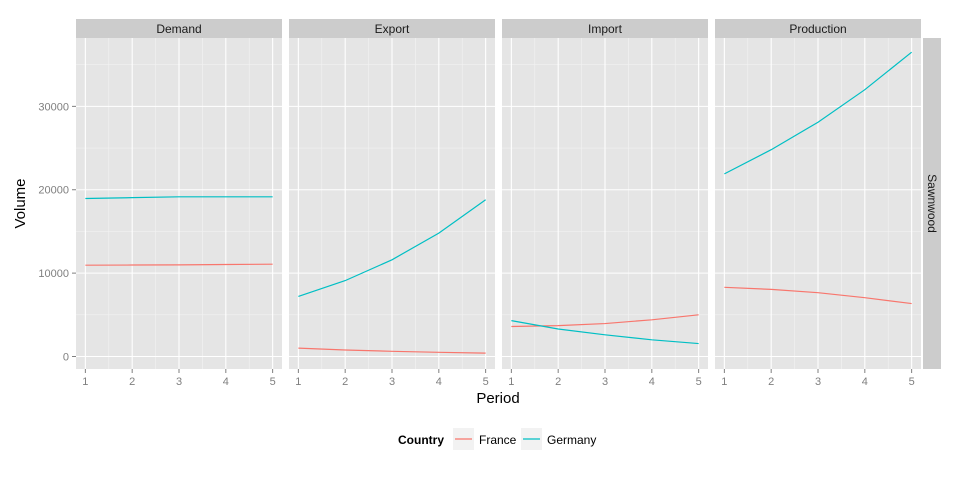 The width and height of the screenshot is (960, 480). I want to click on x-tick-label-export: 3, so click(392, 382).